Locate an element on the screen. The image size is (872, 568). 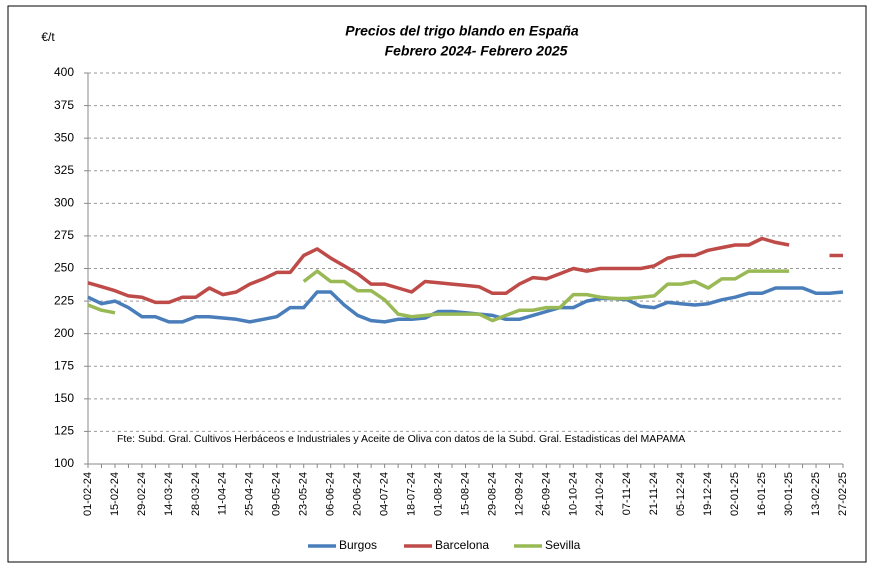
y-tick-label: 150 is located at coordinates (64, 398).